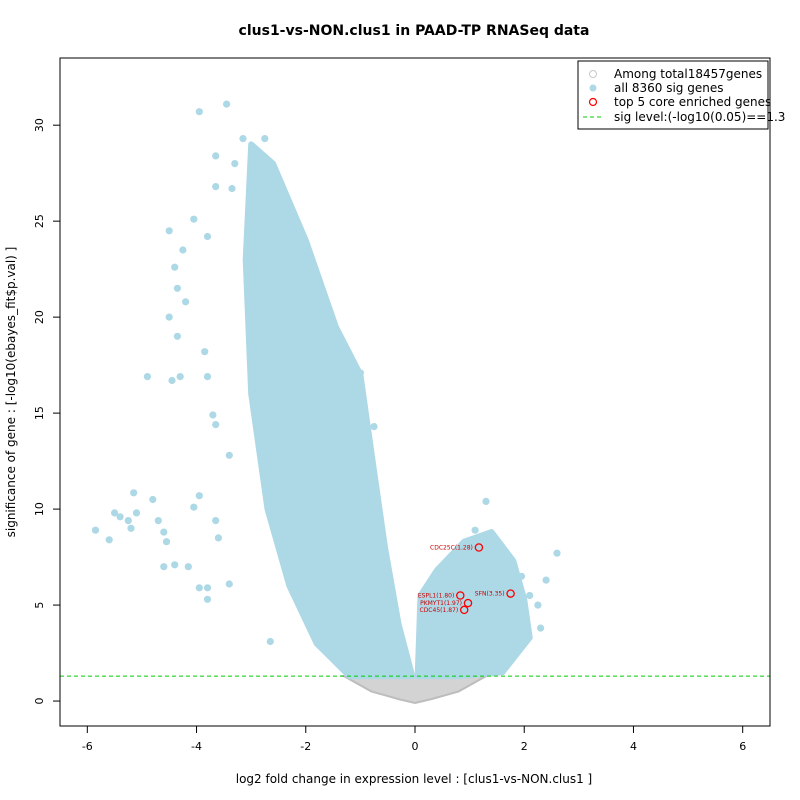  What do you see at coordinates (593, 88) in the screenshot?
I see `legend-sig-marker` at bounding box center [593, 88].